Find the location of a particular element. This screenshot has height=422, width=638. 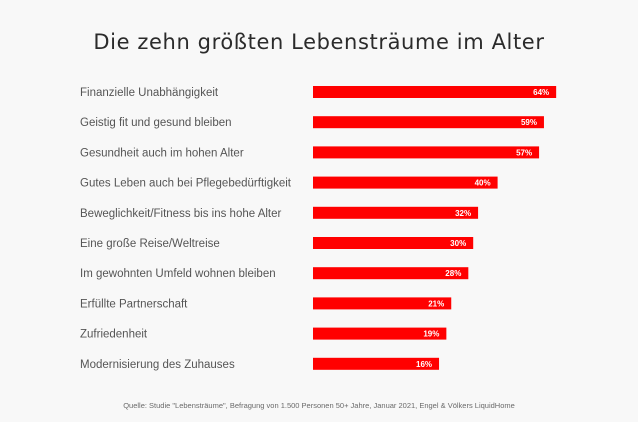

category-label: Im gewohnten Umfeld wohnen bleiben is located at coordinates (178, 274).